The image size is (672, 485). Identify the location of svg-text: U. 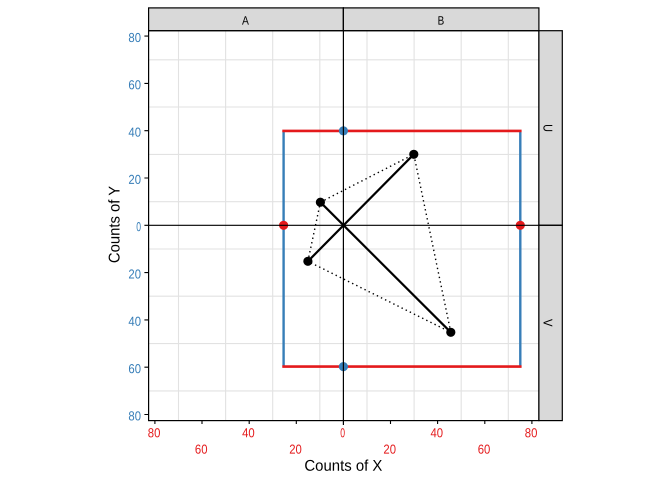
(548, 128).